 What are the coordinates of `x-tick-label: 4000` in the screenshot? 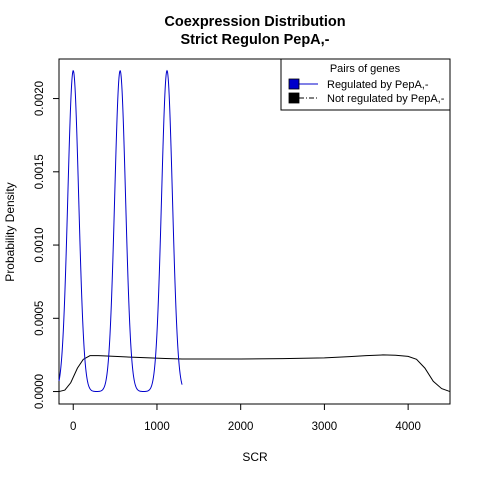 It's located at (408, 427).